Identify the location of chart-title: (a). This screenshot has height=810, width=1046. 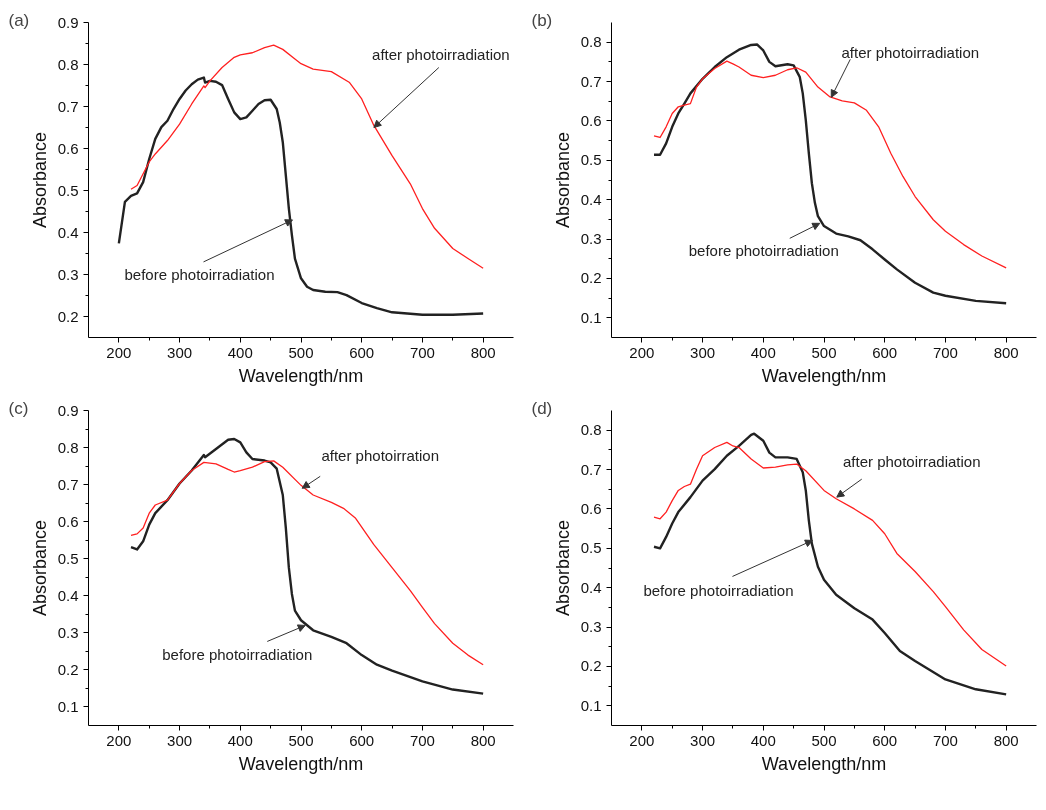
(19, 20).